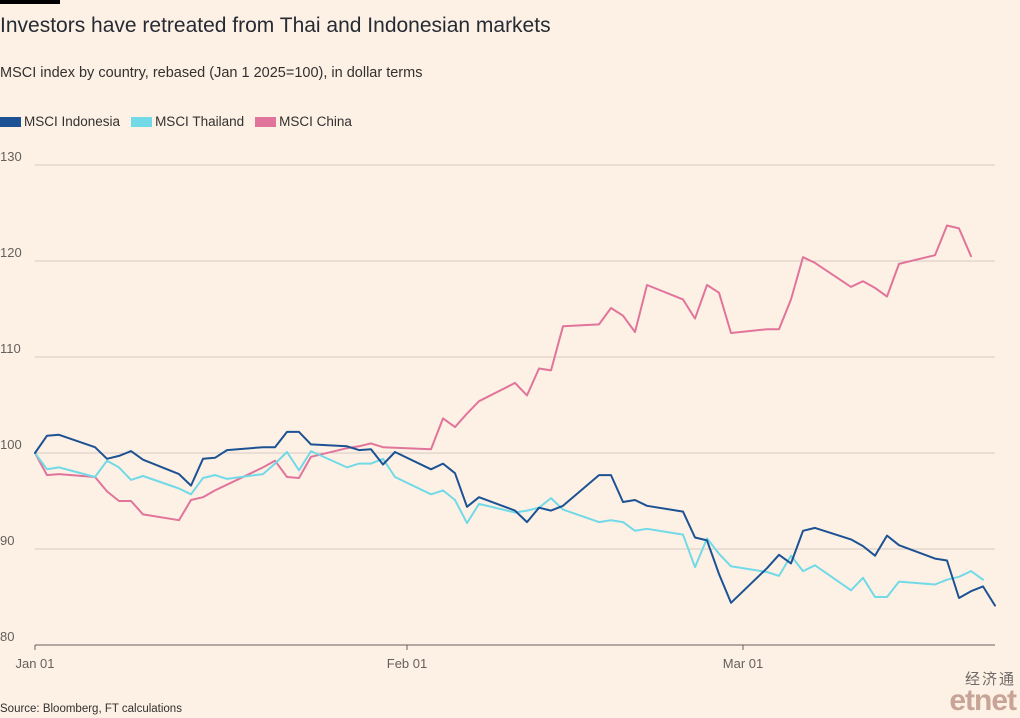 The height and width of the screenshot is (718, 1020). What do you see at coordinates (142, 121) in the screenshot?
I see `legend-swatch-thailand` at bounding box center [142, 121].